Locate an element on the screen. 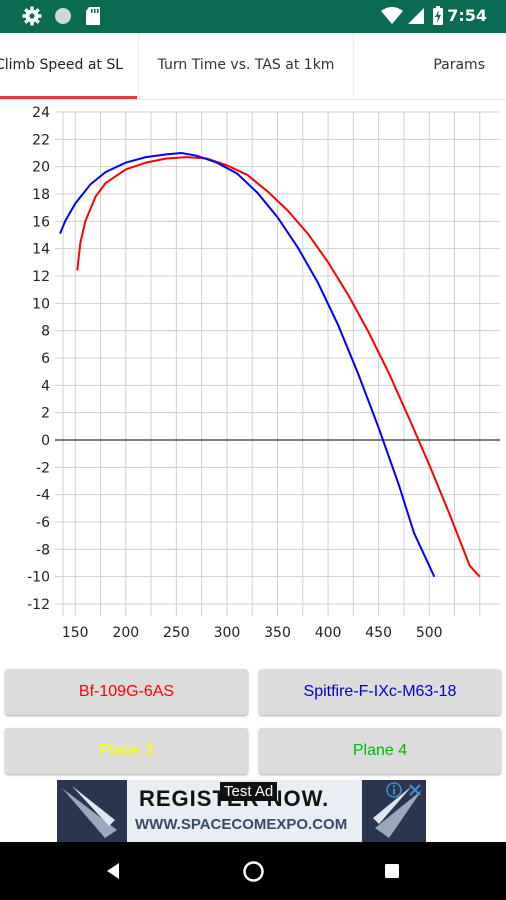 Image resolution: width=506 pixels, height=900 pixels. tab-label: Climb Speed at SL is located at coordinates (62, 65).